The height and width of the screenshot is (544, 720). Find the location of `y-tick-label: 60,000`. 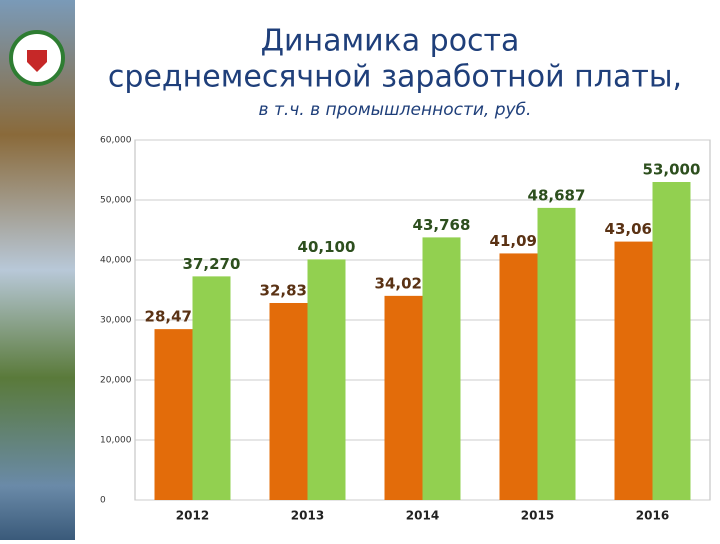

y-tick-label: 60,000 is located at coordinates (116, 141).